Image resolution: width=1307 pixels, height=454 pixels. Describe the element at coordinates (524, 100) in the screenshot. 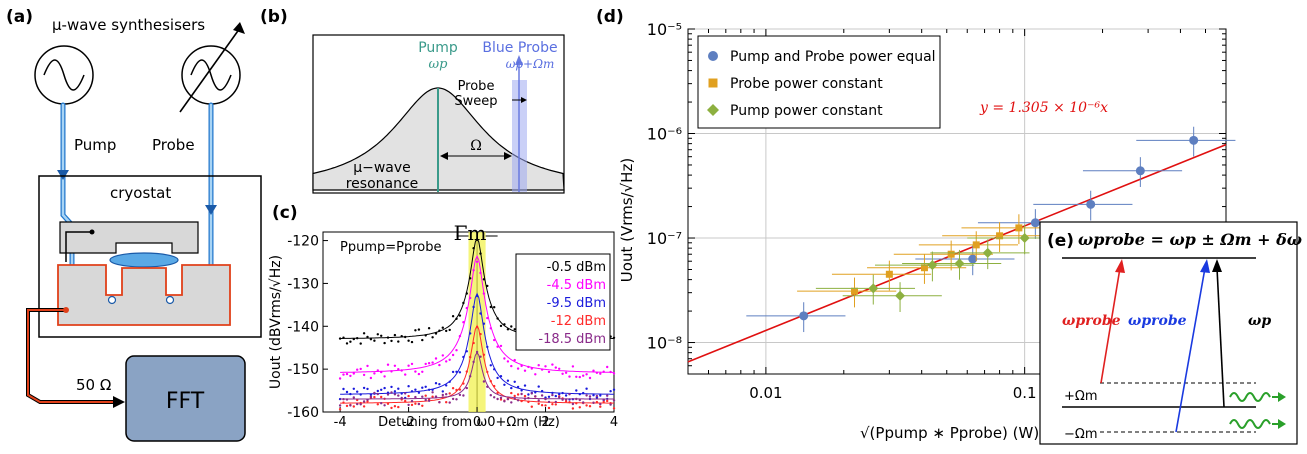

I see `sweep-arrowhead-icon` at that location.